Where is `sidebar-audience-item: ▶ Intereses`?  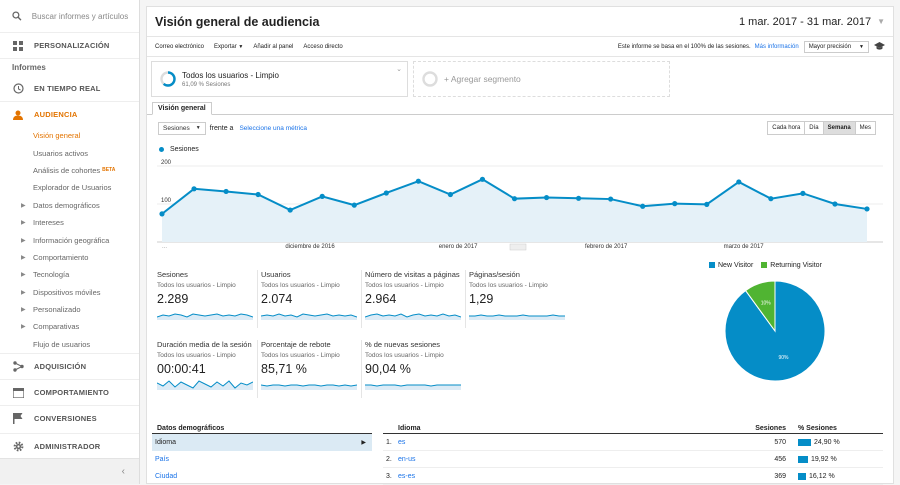 sidebar-audience-item: ▶ Intereses is located at coordinates (69, 222).